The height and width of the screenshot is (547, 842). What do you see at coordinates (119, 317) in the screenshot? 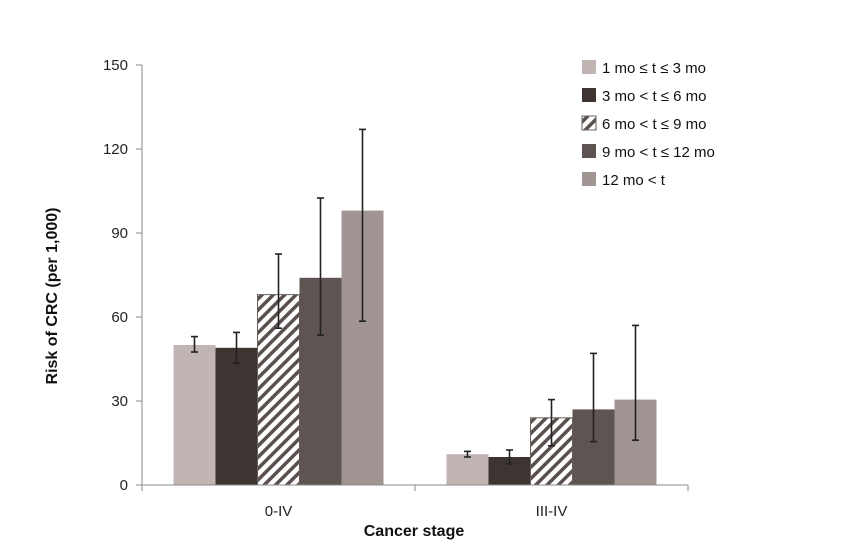
I see `y-tick-label: 60` at bounding box center [119, 317].